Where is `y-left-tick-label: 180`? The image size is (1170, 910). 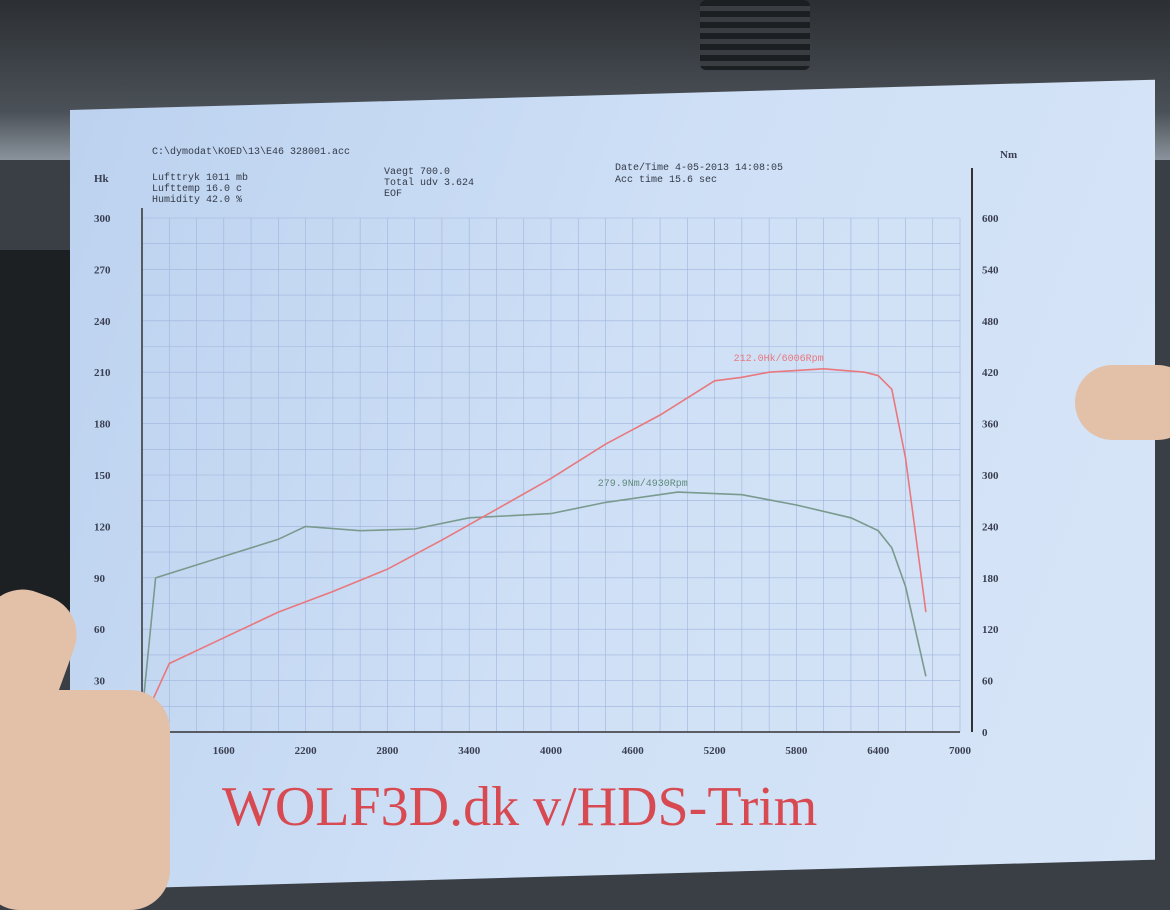 y-left-tick-label: 180 is located at coordinates (102, 425).